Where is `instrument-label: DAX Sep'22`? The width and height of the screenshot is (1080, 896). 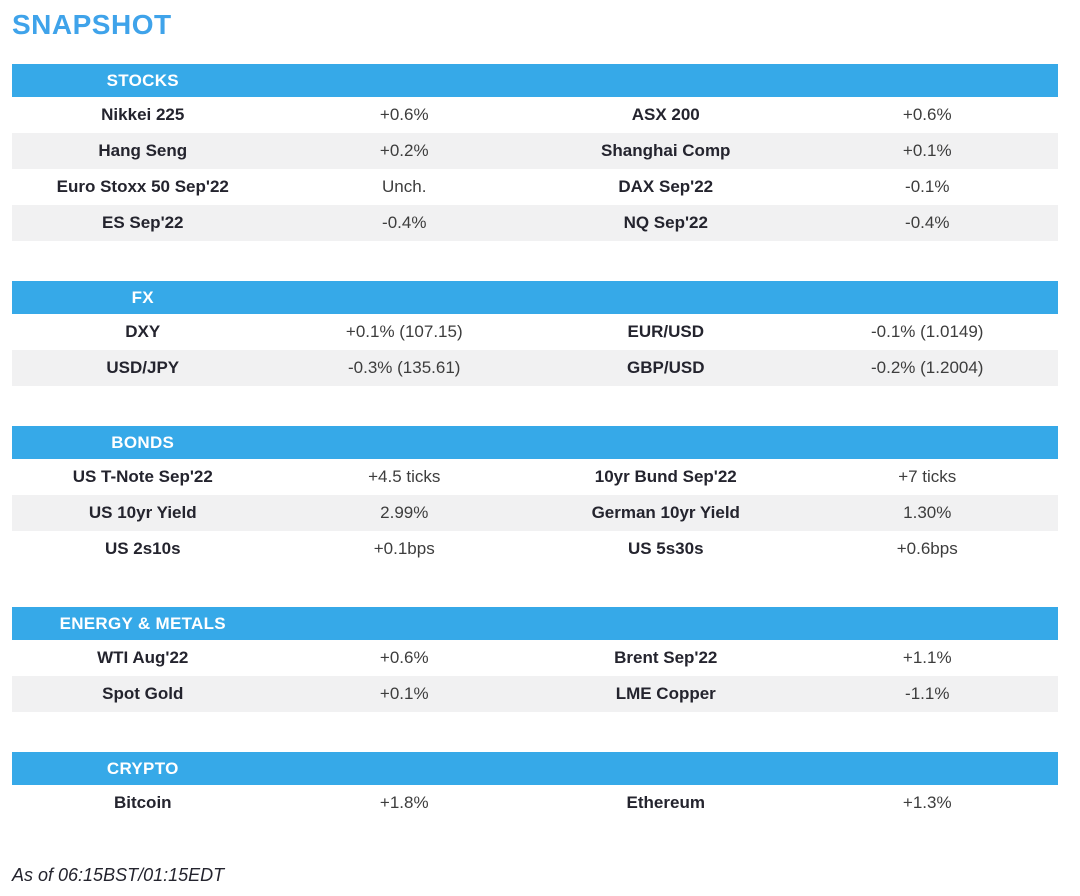
instrument-label: DAX Sep'22 is located at coordinates (666, 186).